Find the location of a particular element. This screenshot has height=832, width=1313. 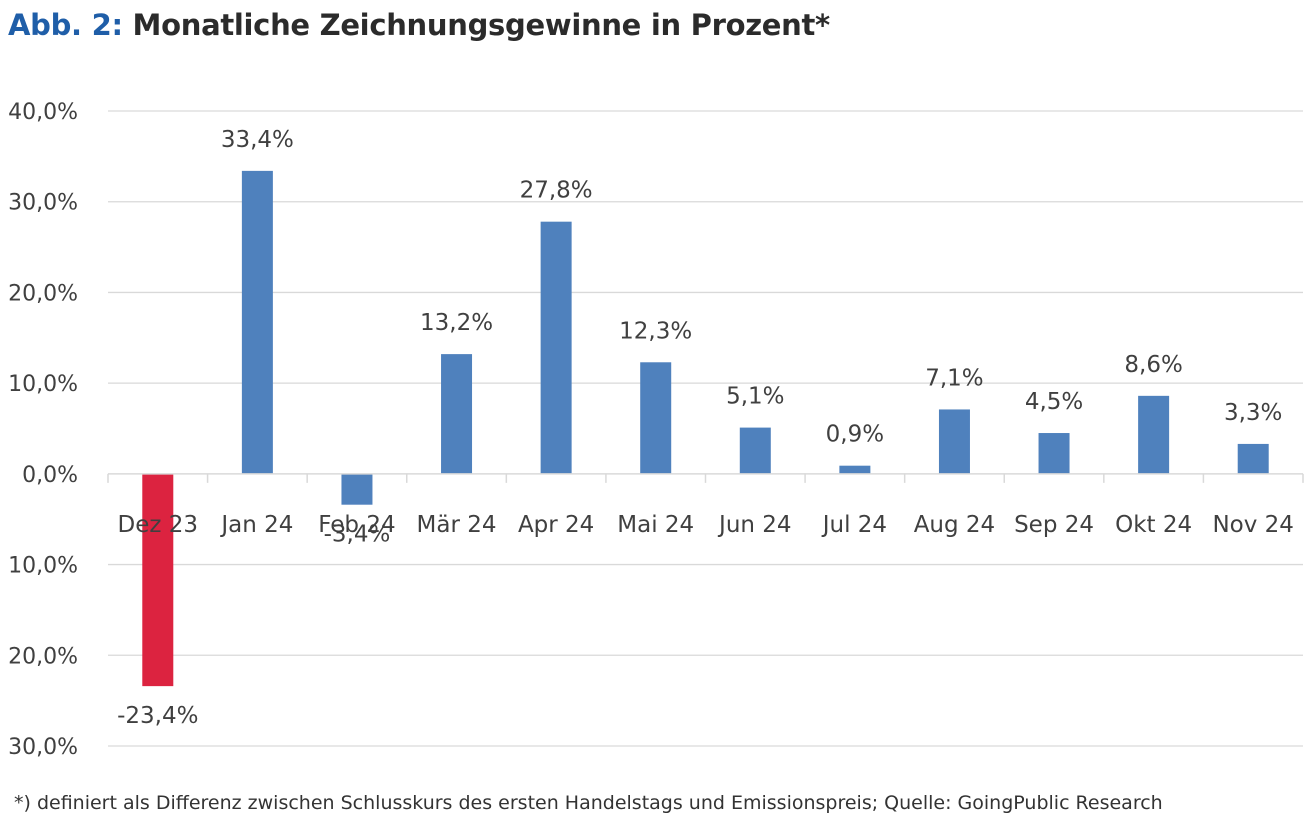

data-label: 7,1% is located at coordinates (954, 378).